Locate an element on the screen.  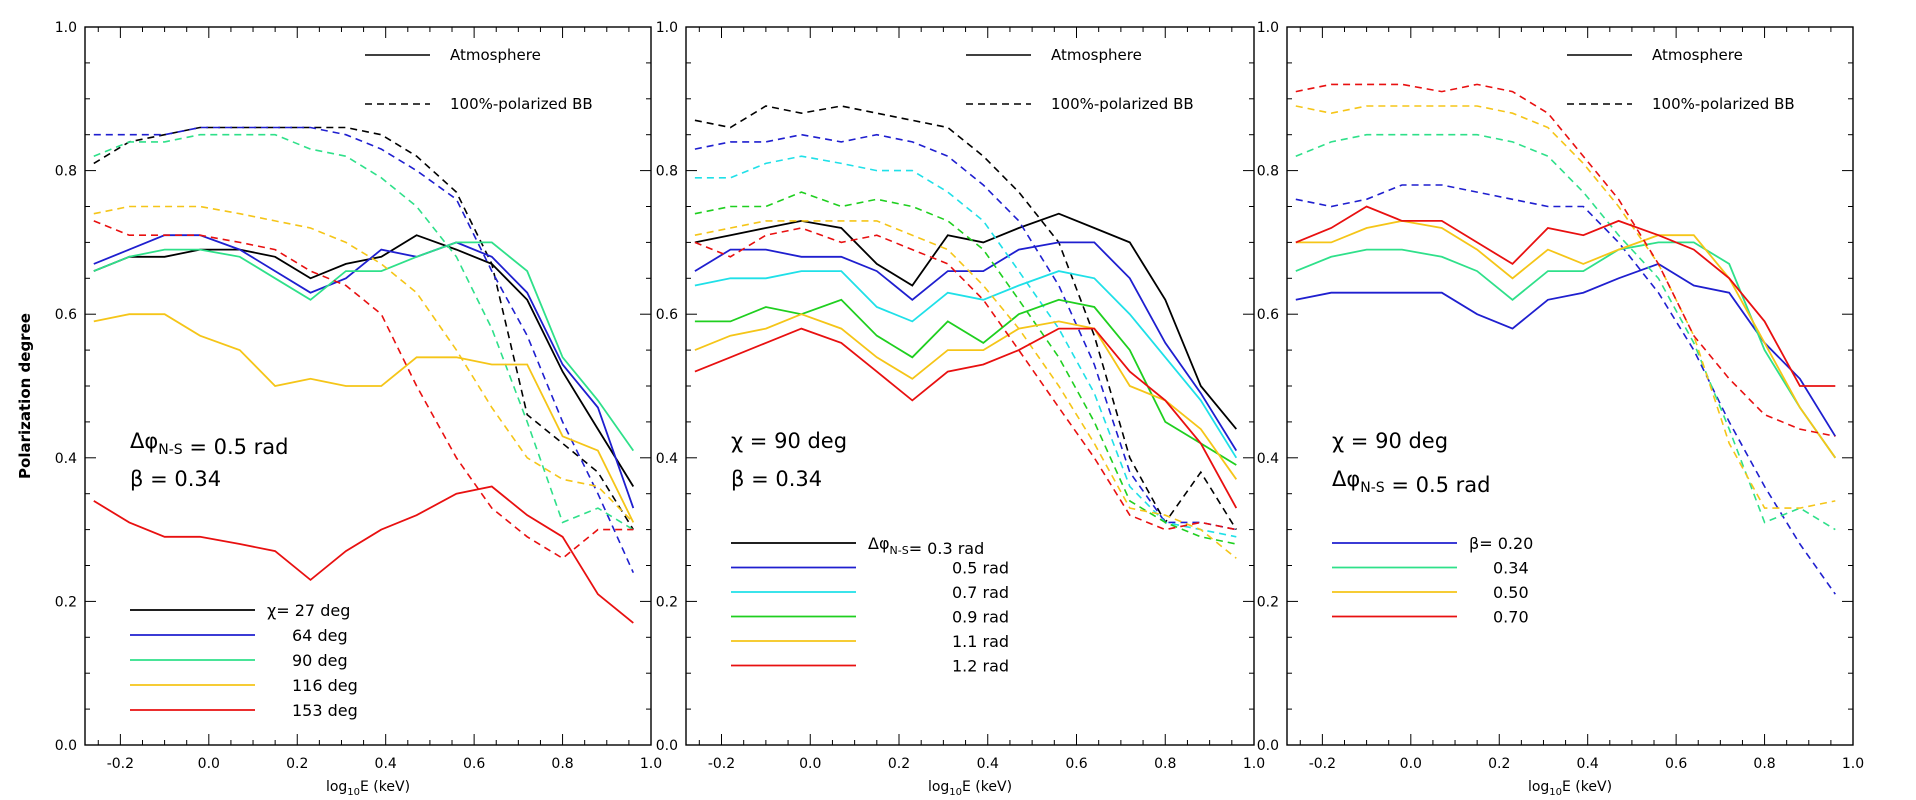
series-solid-0.7-rad is located at coordinates (966, 364).